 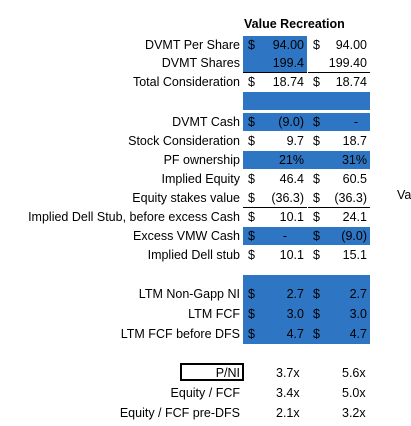 I want to click on value-cell: 199.4, so click(x=275, y=63).